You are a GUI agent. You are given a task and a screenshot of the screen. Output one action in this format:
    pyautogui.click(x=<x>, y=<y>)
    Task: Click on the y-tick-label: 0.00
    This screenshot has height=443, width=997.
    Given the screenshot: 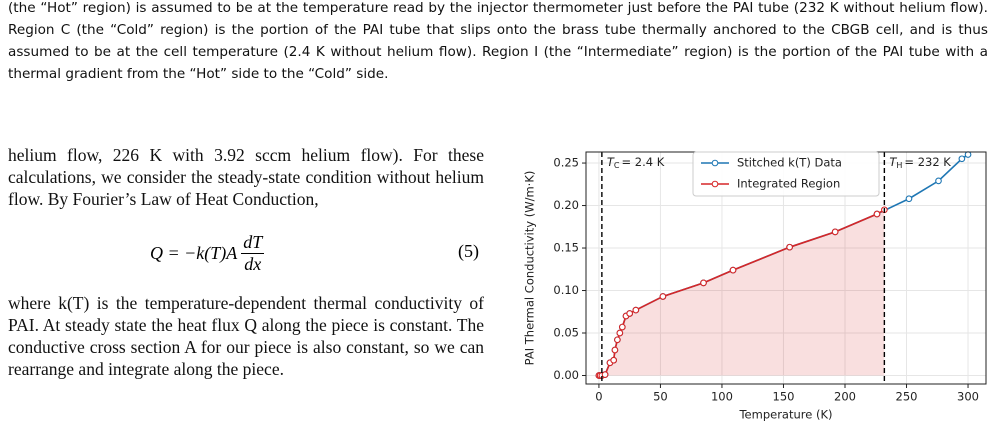 What is the action you would take?
    pyautogui.click(x=566, y=375)
    